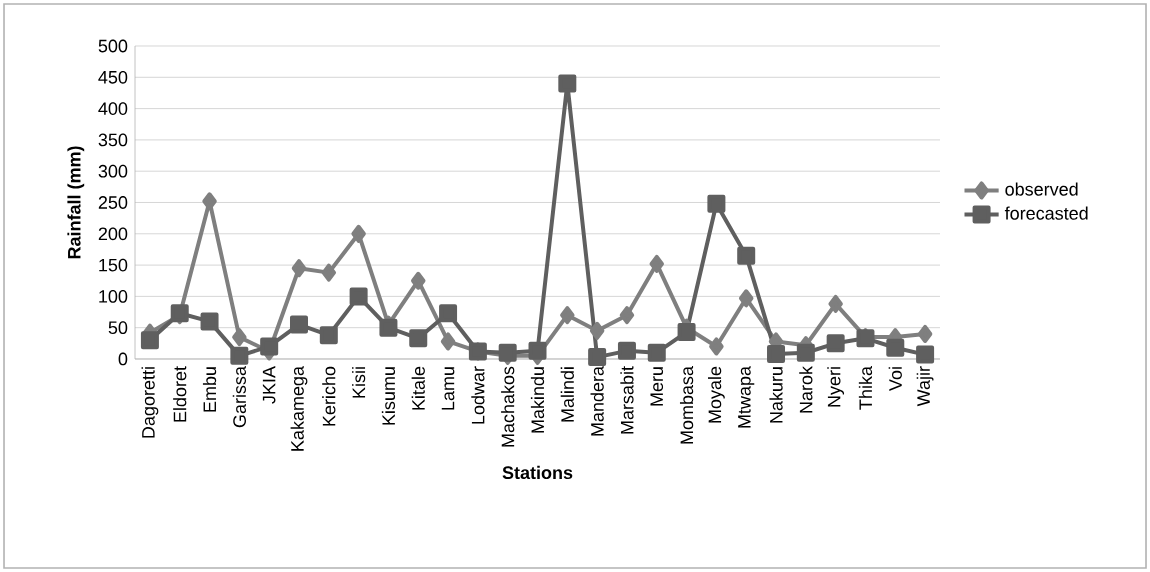 The width and height of the screenshot is (1150, 572). I want to click on x-tick-label: Lamu, so click(448, 388).